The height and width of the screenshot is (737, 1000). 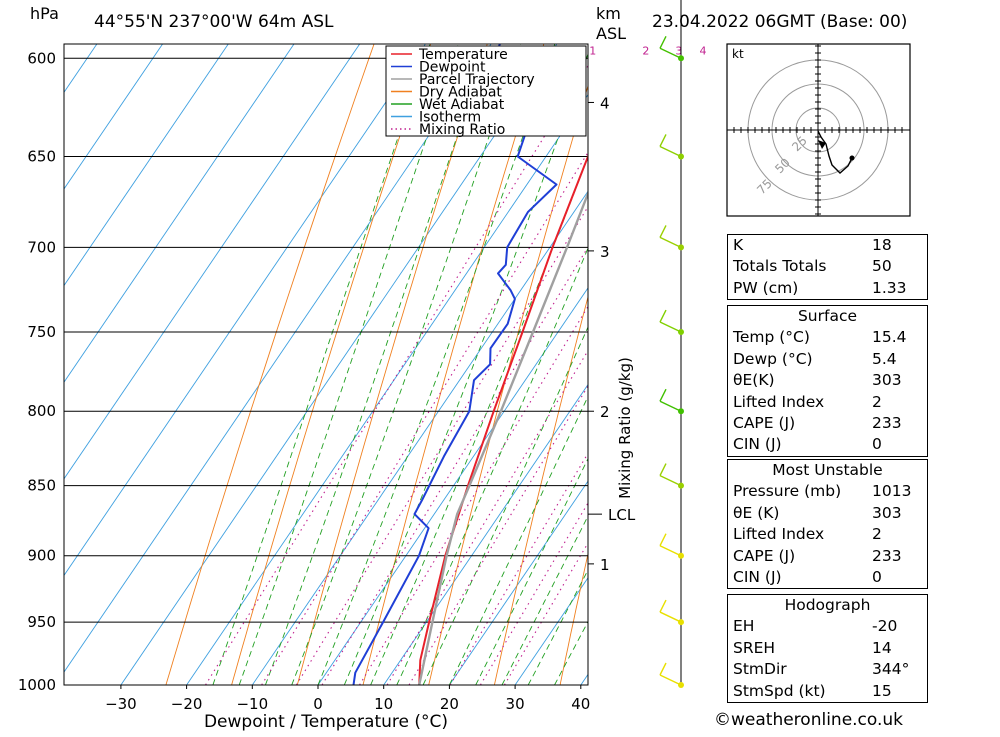 What do you see at coordinates (611, 33) in the screenshot?
I see `height-unit-sublabel: ASL` at bounding box center [611, 33].